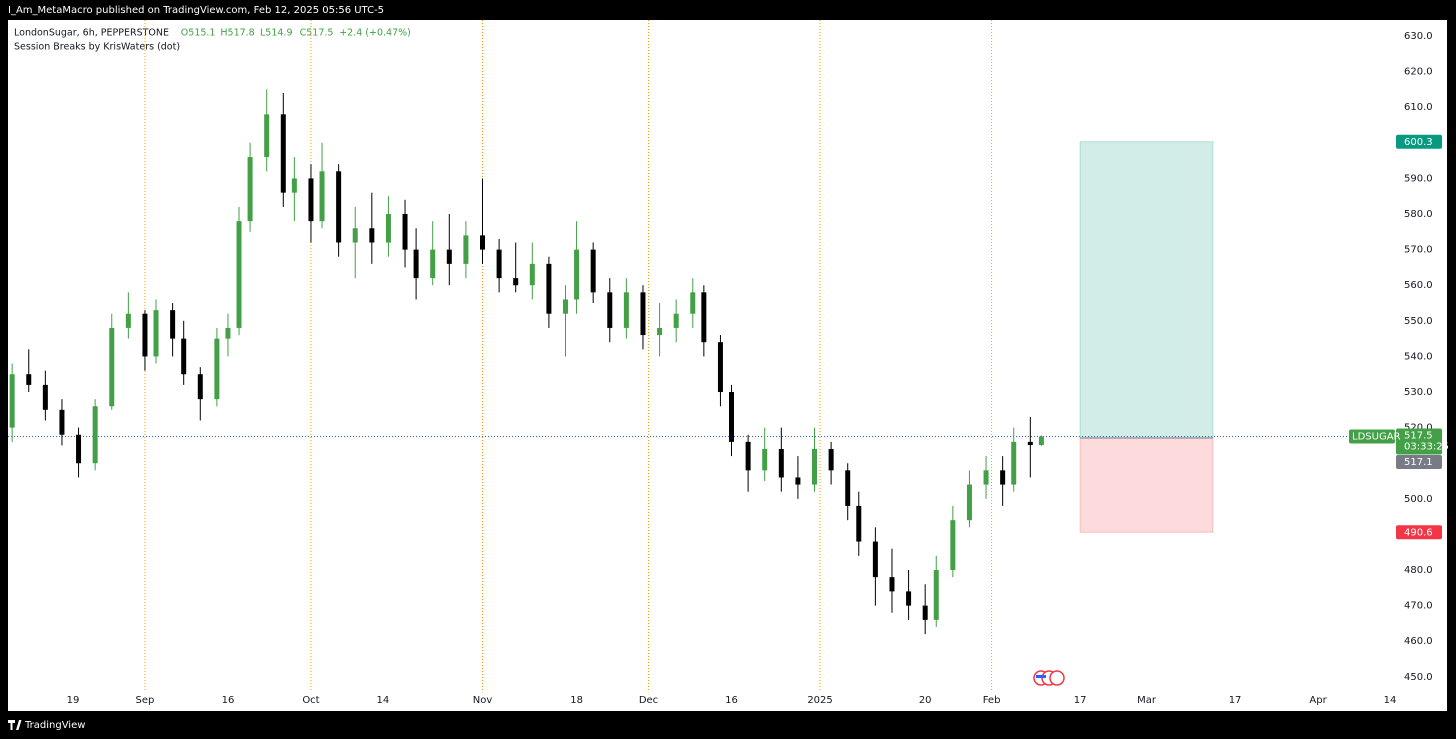  I want to click on ohlc-legend: H517.8, so click(237, 33).